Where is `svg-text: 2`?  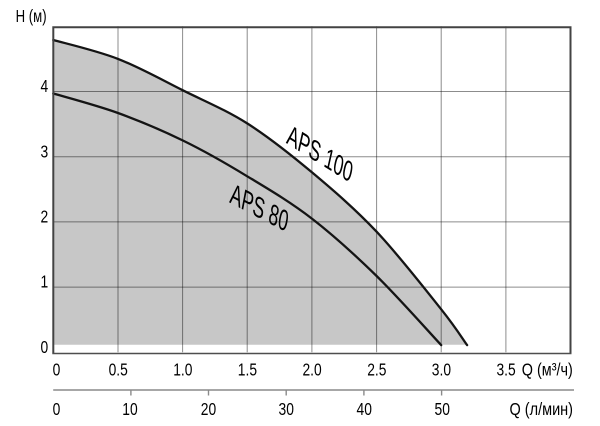 svg-text: 2 is located at coordinates (45, 217).